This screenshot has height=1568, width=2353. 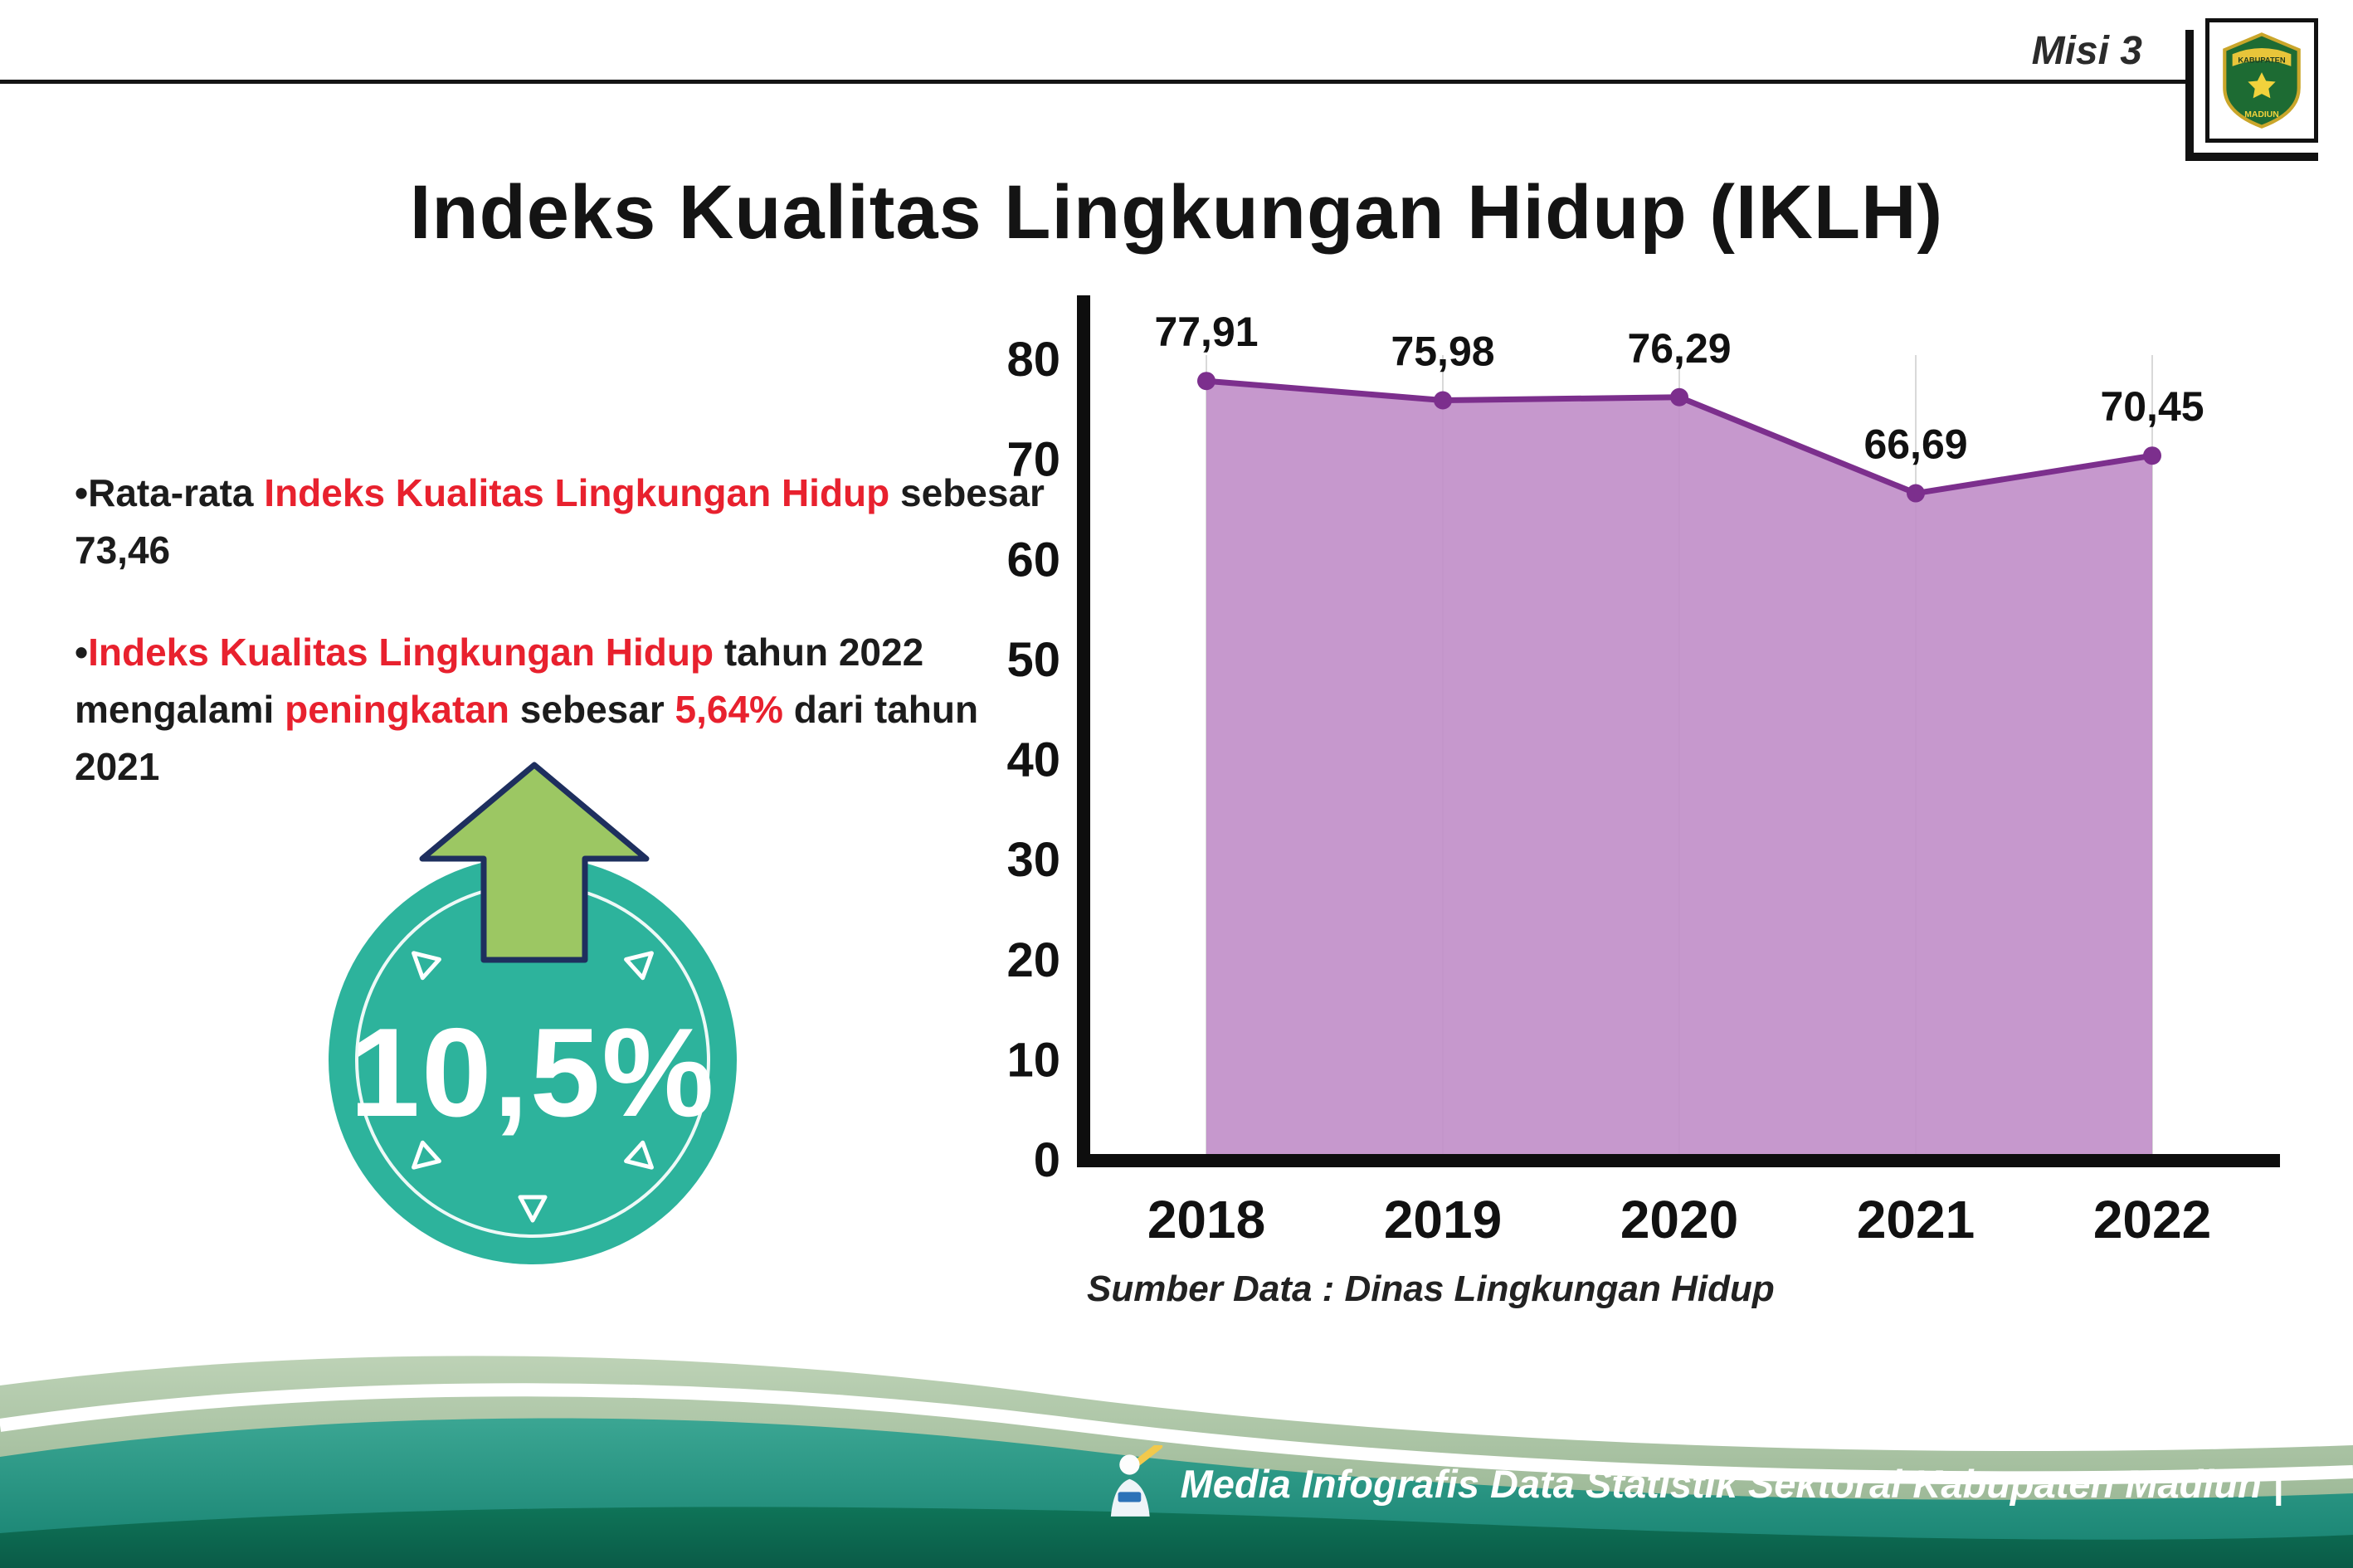 What do you see at coordinates (1033, 360) in the screenshot?
I see `y-tick-label: 80` at bounding box center [1033, 360].